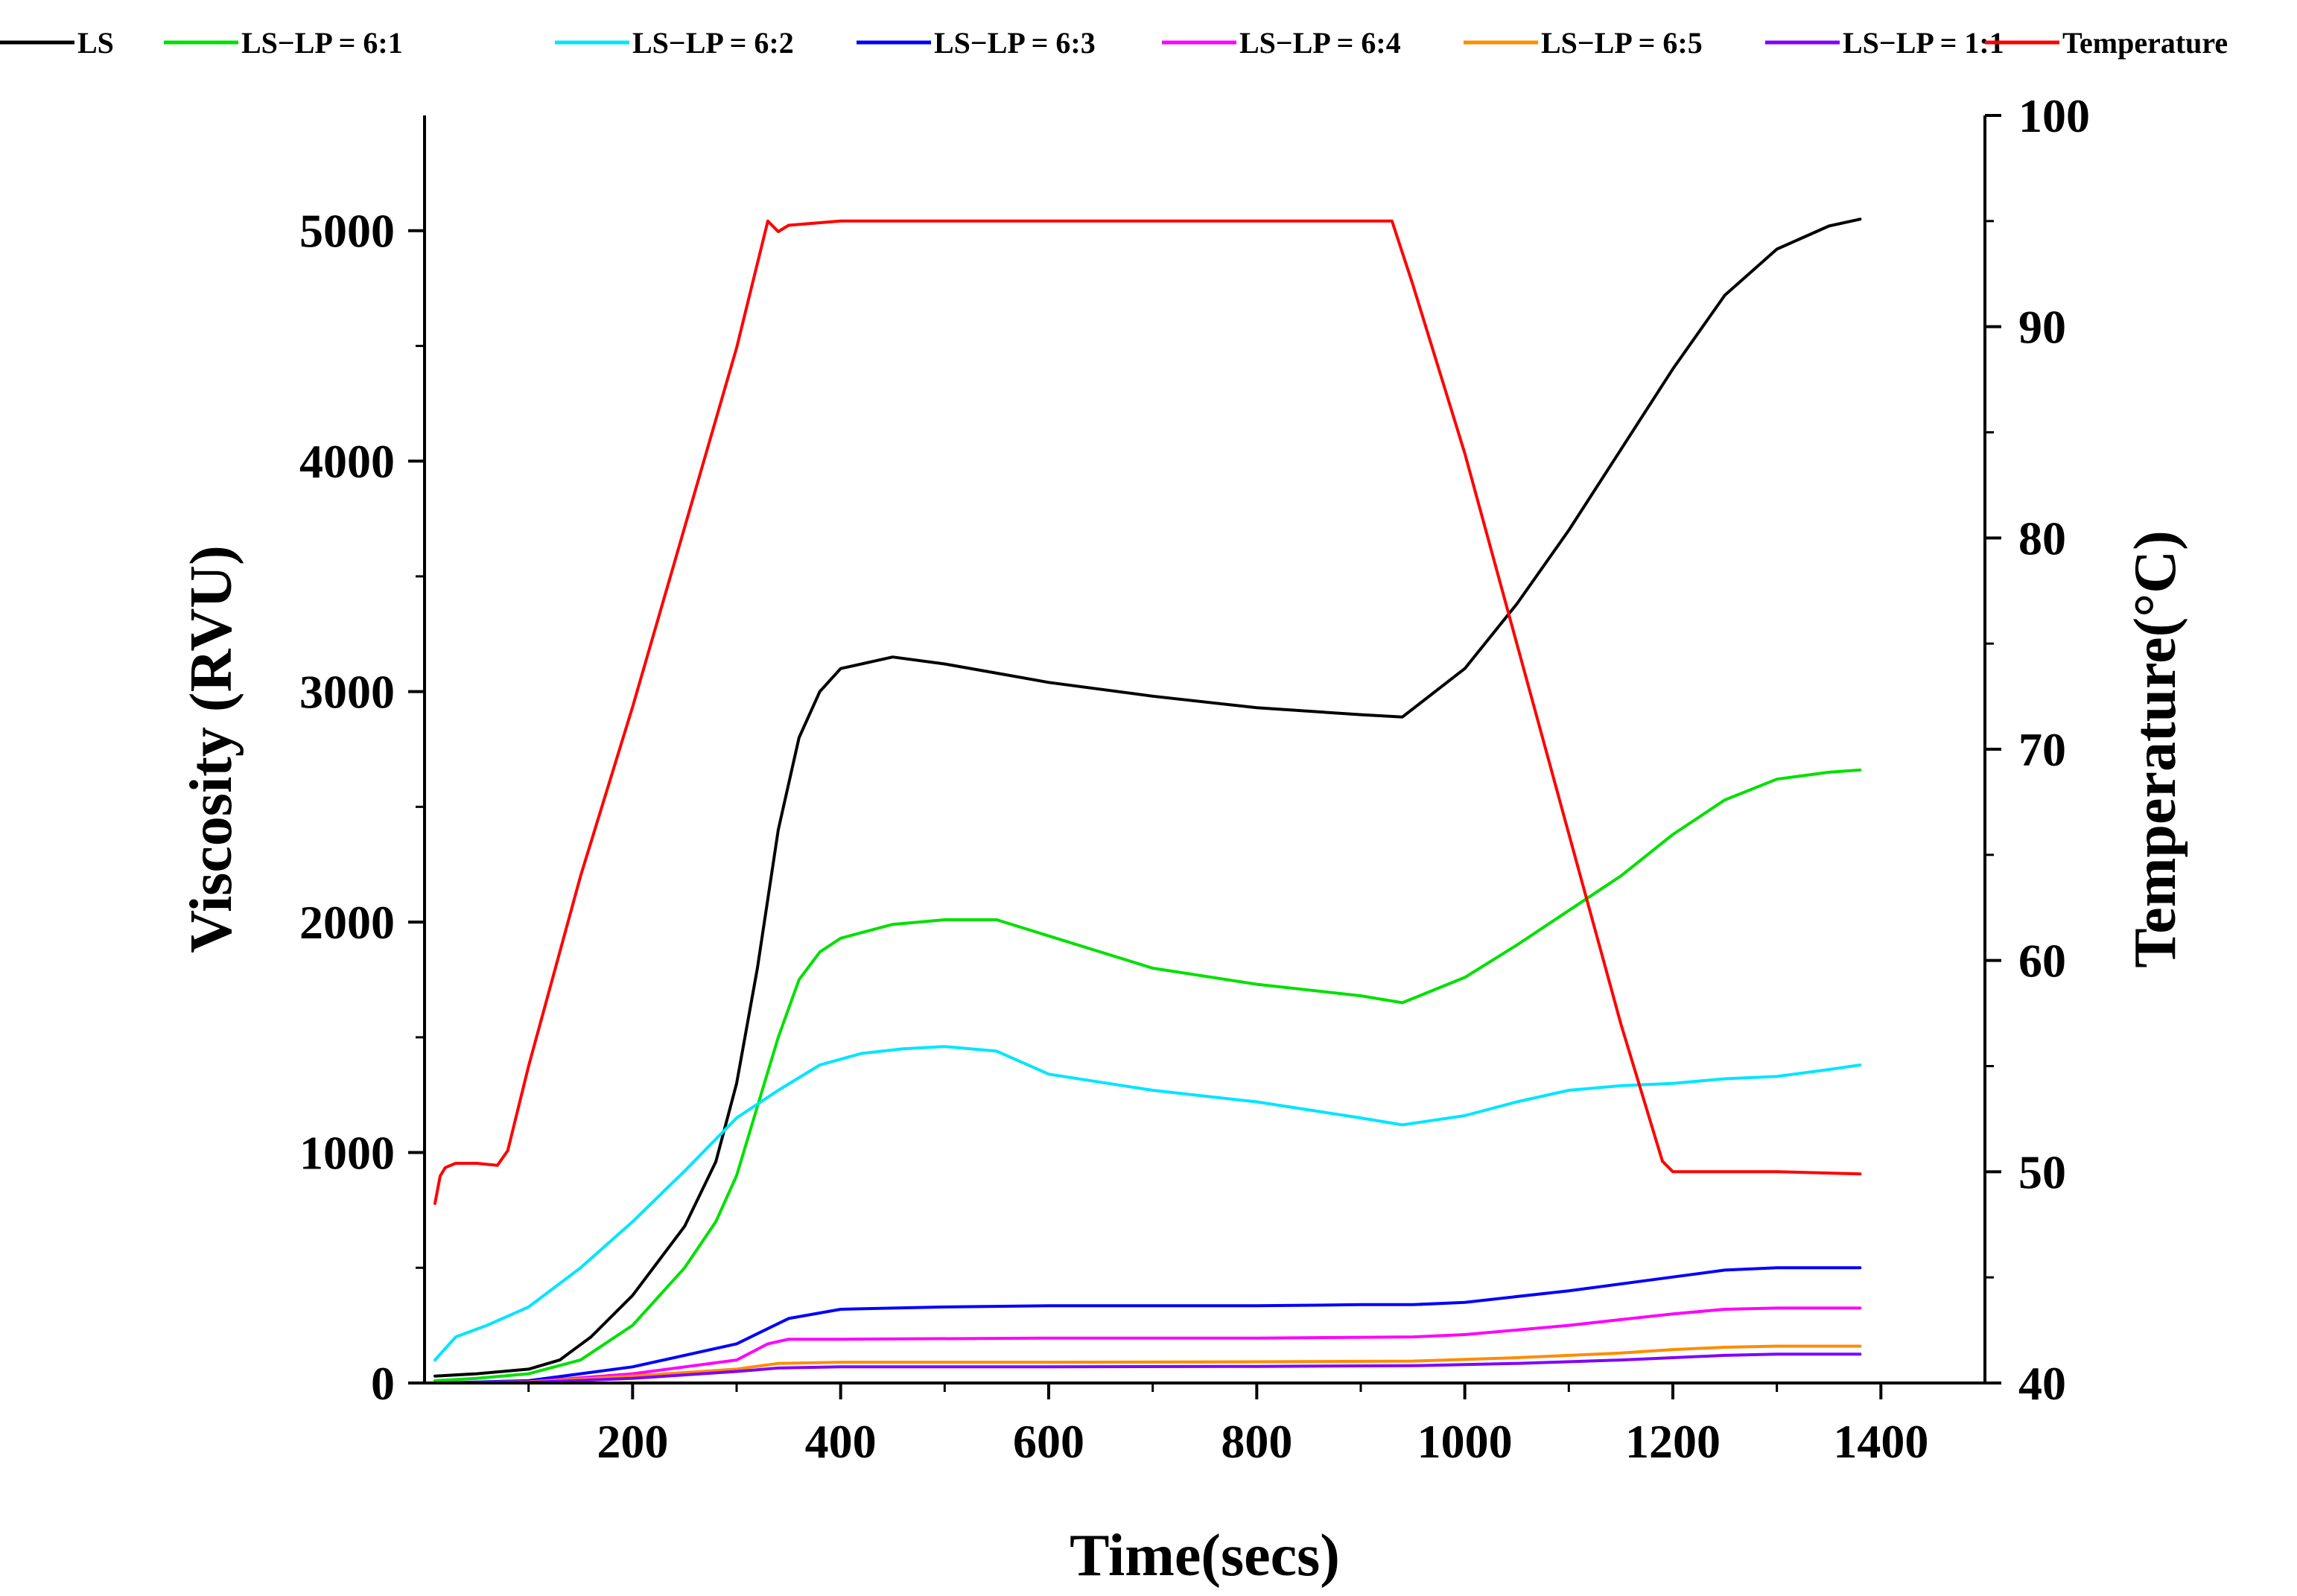 This screenshot has width=2297, height=1596. What do you see at coordinates (2042, 961) in the screenshot?
I see `y2-tick-label: 60` at bounding box center [2042, 961].